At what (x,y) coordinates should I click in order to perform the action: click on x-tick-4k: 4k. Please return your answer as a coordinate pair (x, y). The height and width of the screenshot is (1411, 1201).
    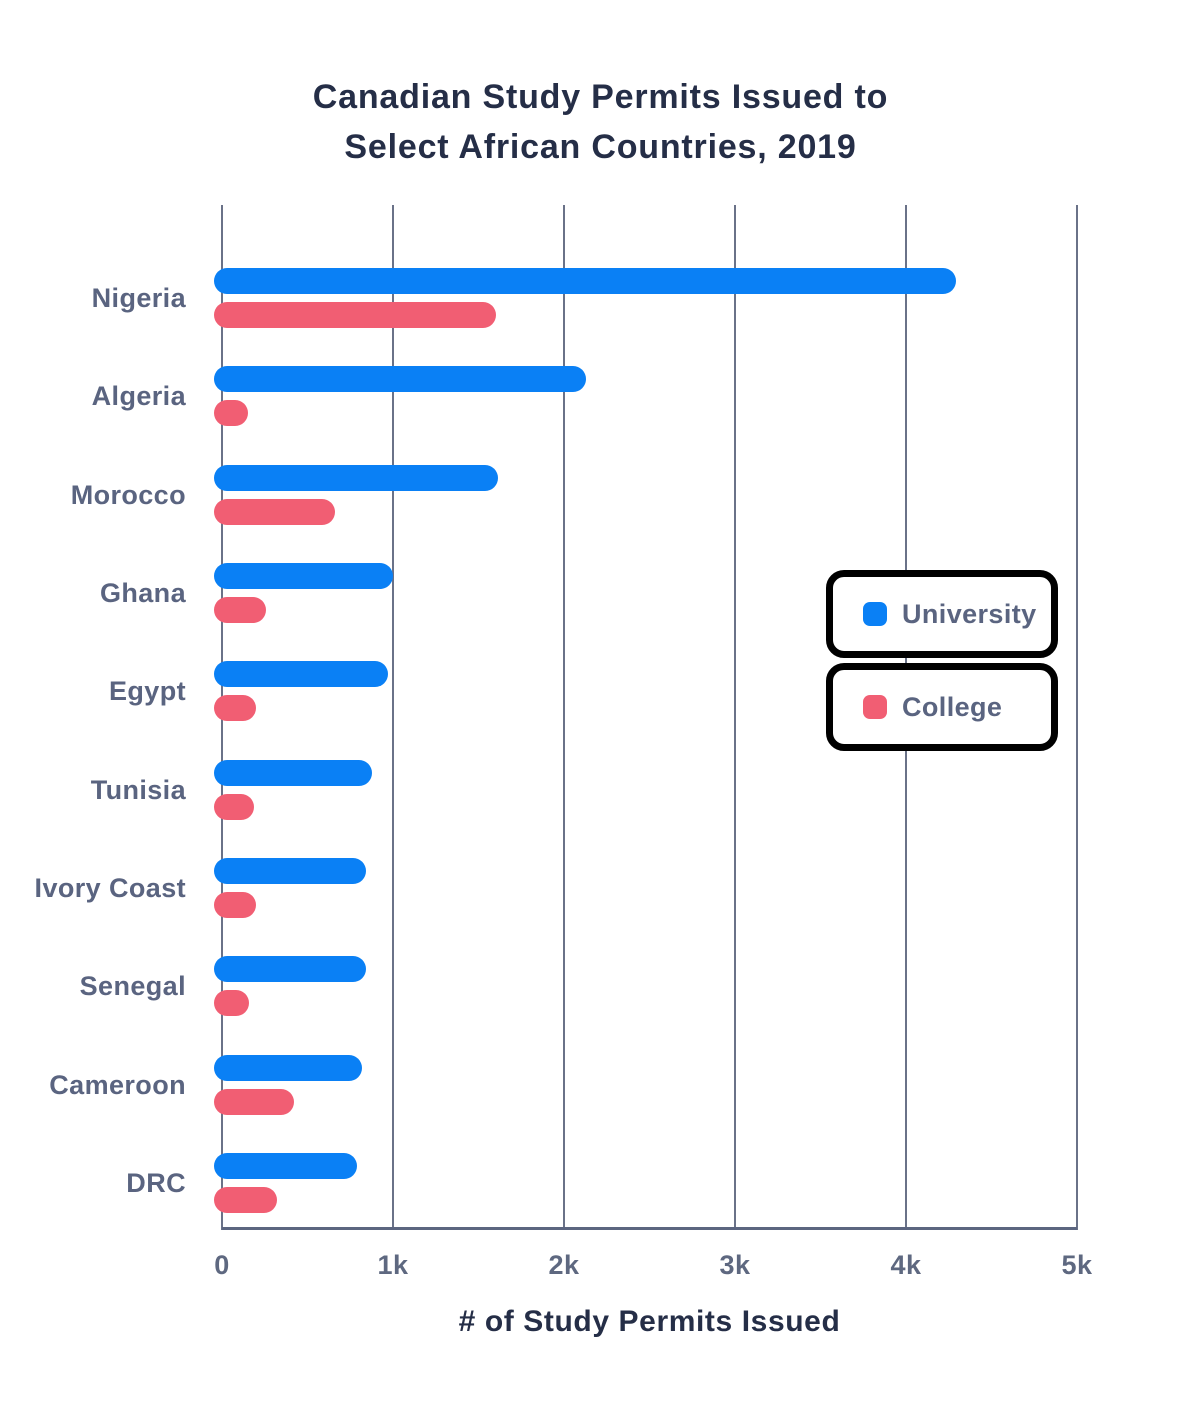
    Looking at the image, I should click on (906, 1265).